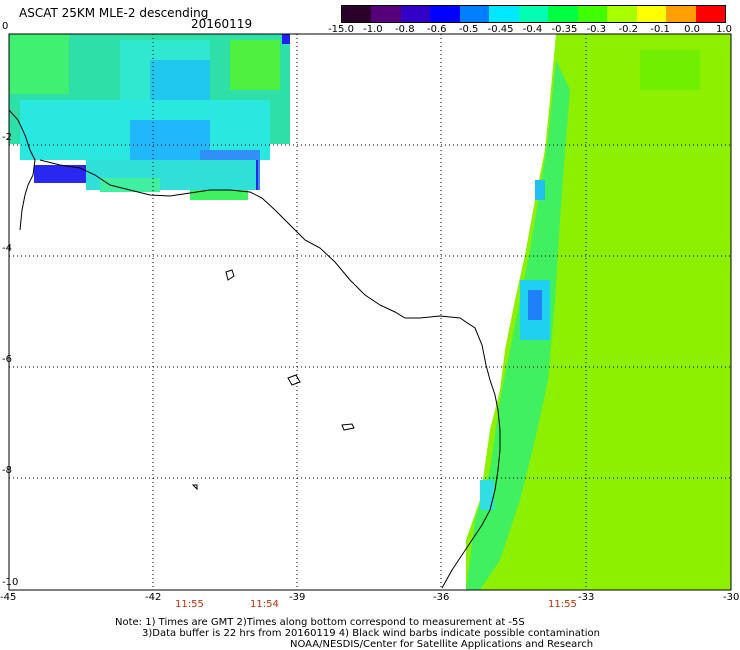 This screenshot has height=650, width=740. I want to click on y-tick-label: -4, so click(7, 248).